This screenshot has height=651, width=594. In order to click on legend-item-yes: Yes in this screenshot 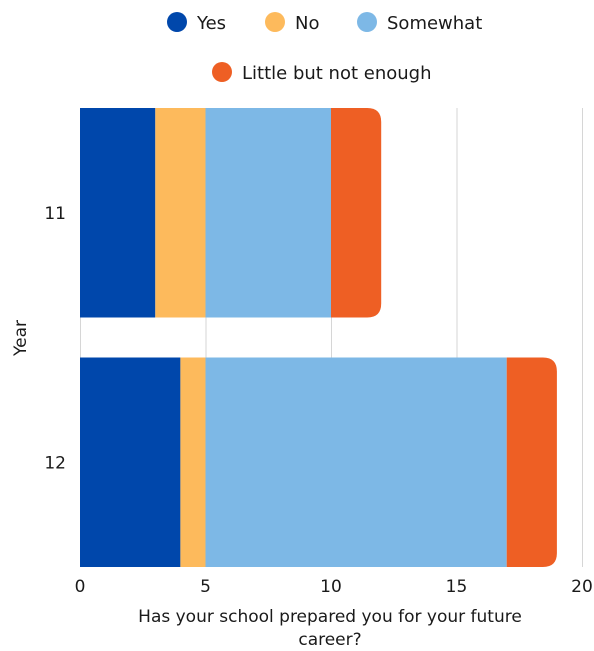, I will do `click(196, 23)`.